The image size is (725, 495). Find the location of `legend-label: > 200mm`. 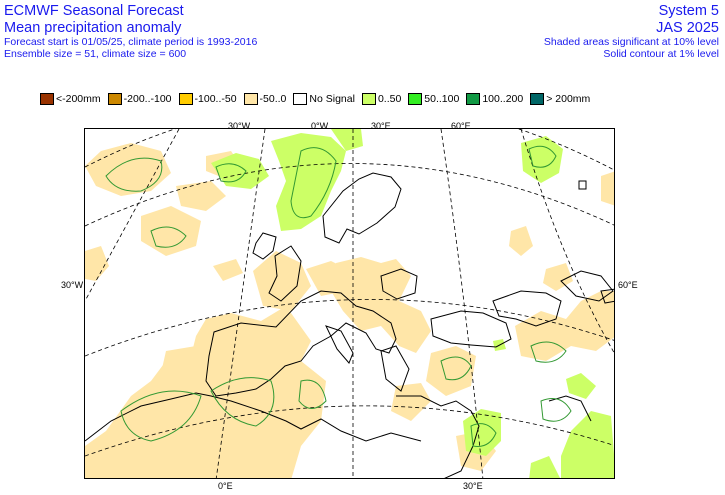

legend-label: > 200mm is located at coordinates (568, 99).